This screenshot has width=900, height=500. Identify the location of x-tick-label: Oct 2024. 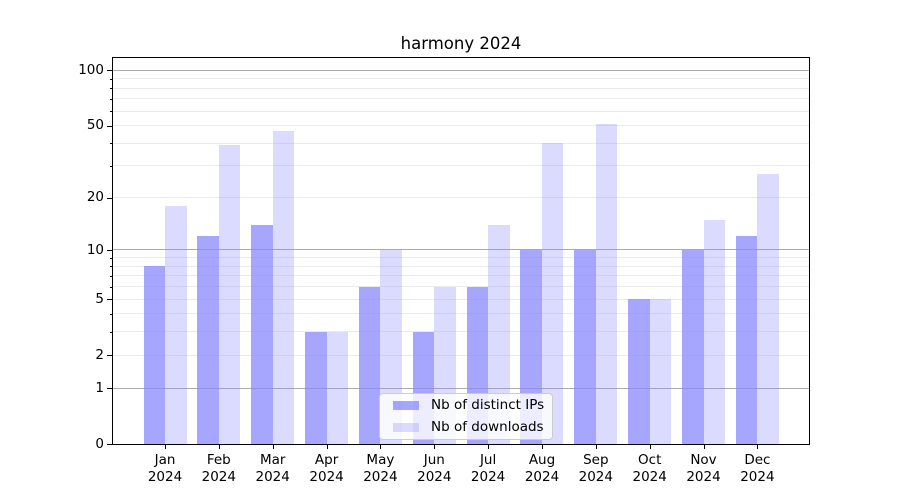
(649, 468).